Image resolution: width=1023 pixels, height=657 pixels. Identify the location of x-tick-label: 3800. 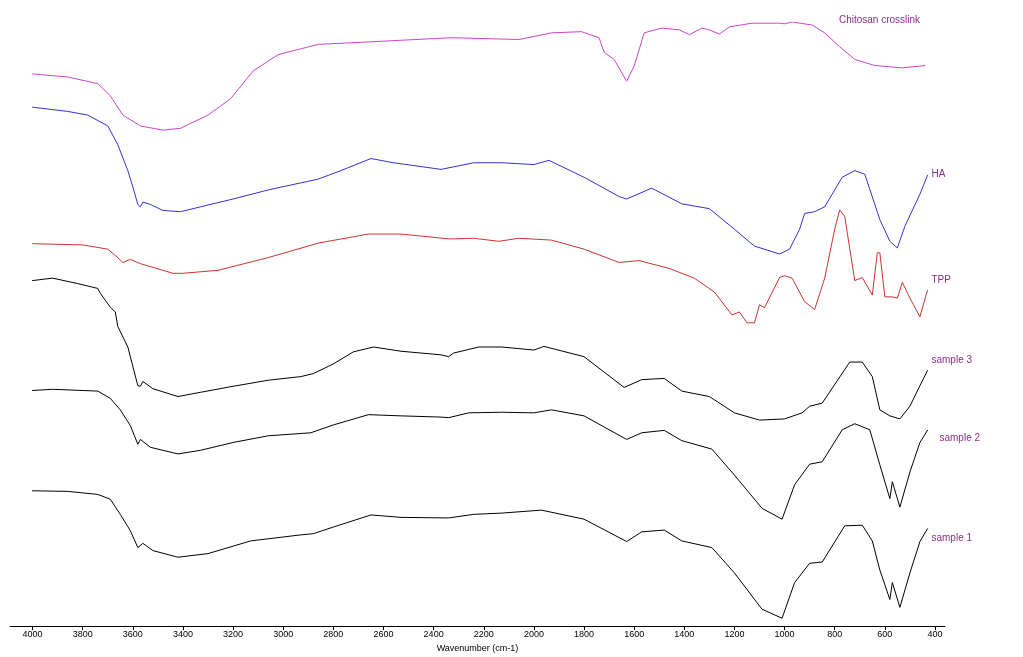
(82, 633).